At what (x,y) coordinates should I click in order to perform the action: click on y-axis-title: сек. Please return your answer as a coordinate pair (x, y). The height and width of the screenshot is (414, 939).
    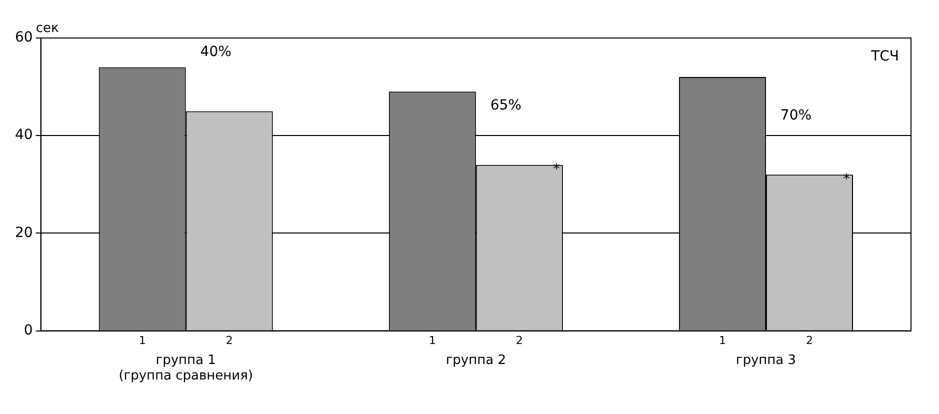
    Looking at the image, I should click on (47, 28).